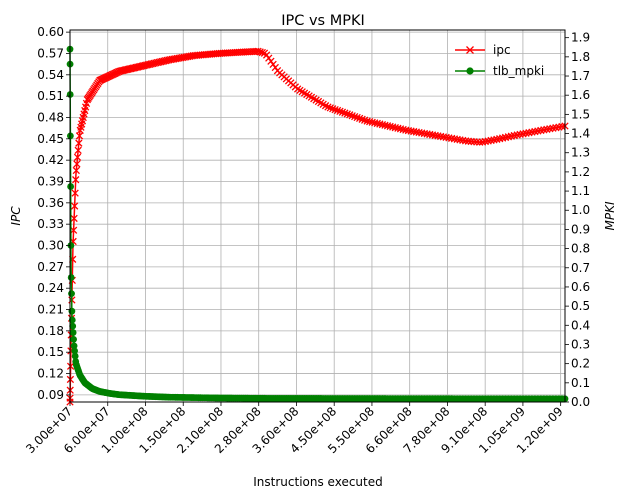 The width and height of the screenshot is (627, 499). Describe the element at coordinates (518, 71) in the screenshot. I see `legend-label-tlb_mpki: tlb_mpki` at that location.